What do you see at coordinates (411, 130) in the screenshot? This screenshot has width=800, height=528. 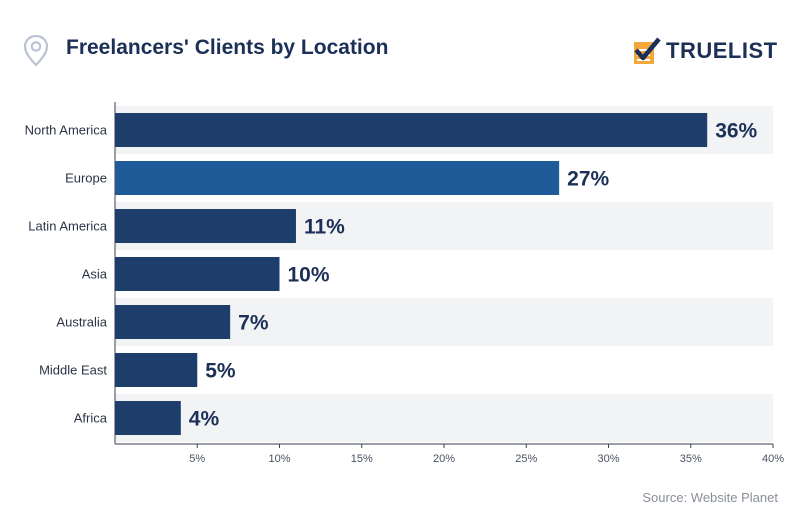 I see `bar-north-america` at bounding box center [411, 130].